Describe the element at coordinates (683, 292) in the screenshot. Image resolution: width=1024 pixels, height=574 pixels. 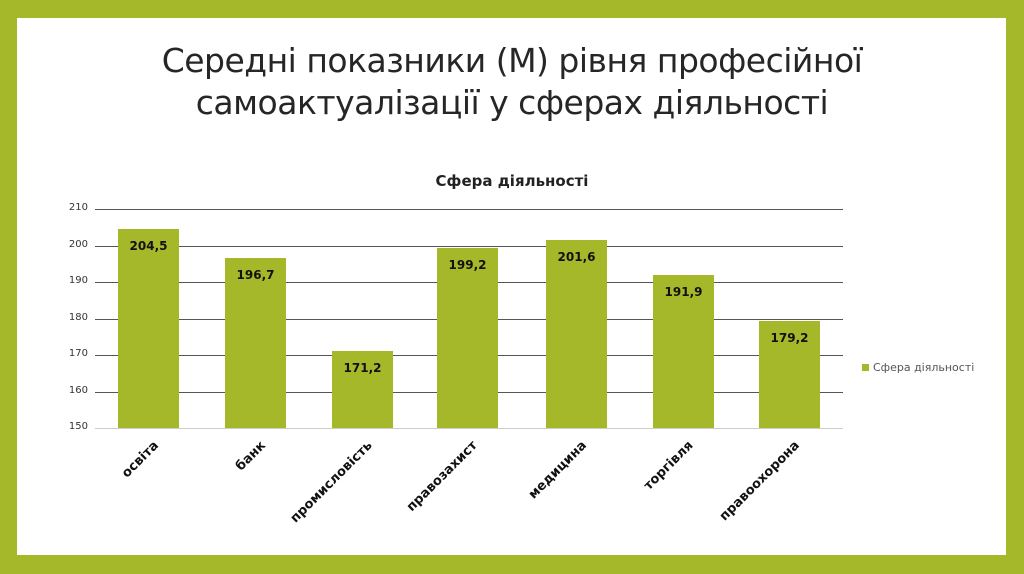
I see `bar-value-label: 191,9` at that location.